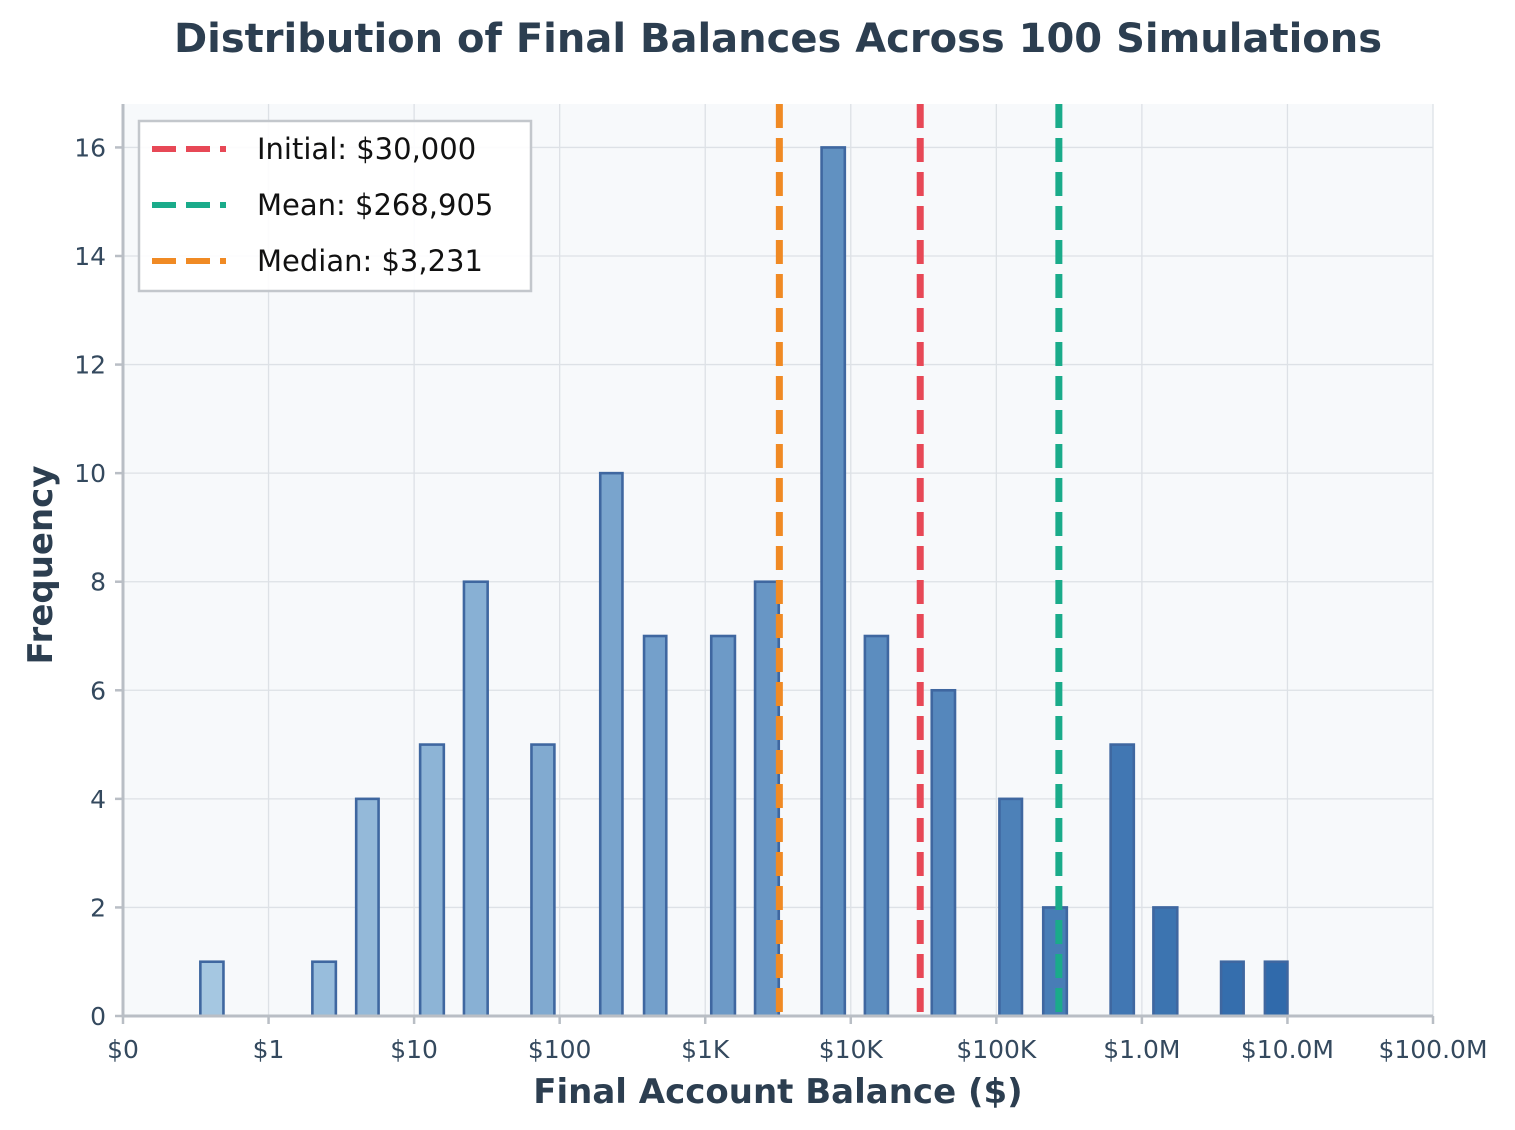 This screenshot has height=1130, width=1515. Describe the element at coordinates (98, 582) in the screenshot. I see `y-tick-label: 8` at that location.